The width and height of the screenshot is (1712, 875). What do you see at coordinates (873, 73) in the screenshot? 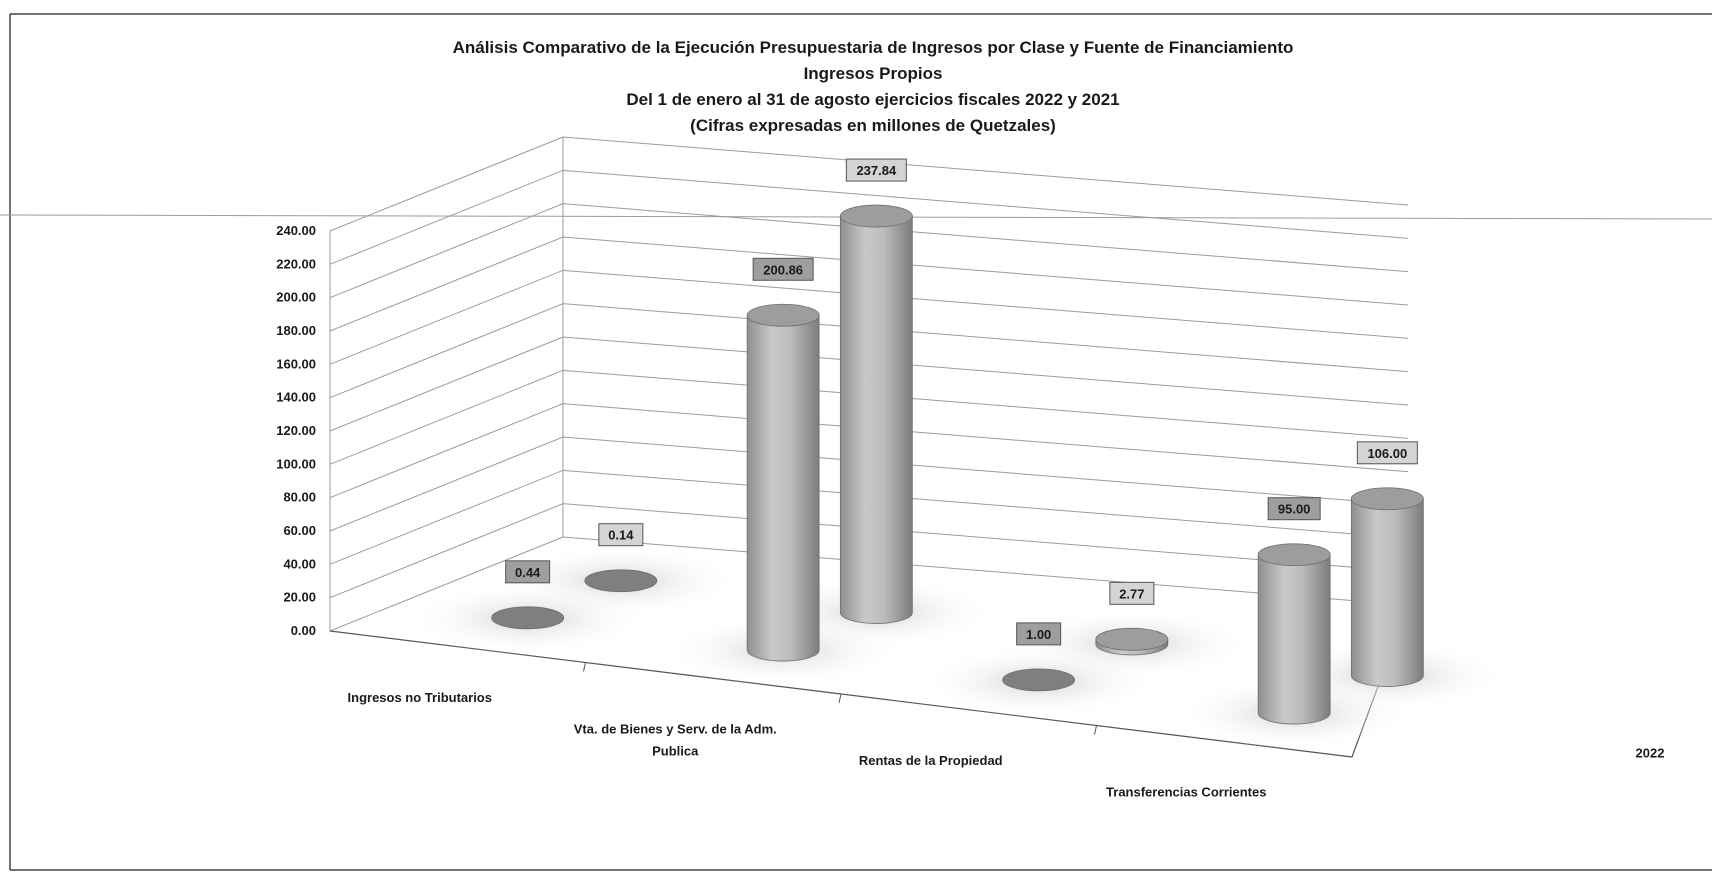
I see `title-line-2: Ingresos Propios` at bounding box center [873, 73].